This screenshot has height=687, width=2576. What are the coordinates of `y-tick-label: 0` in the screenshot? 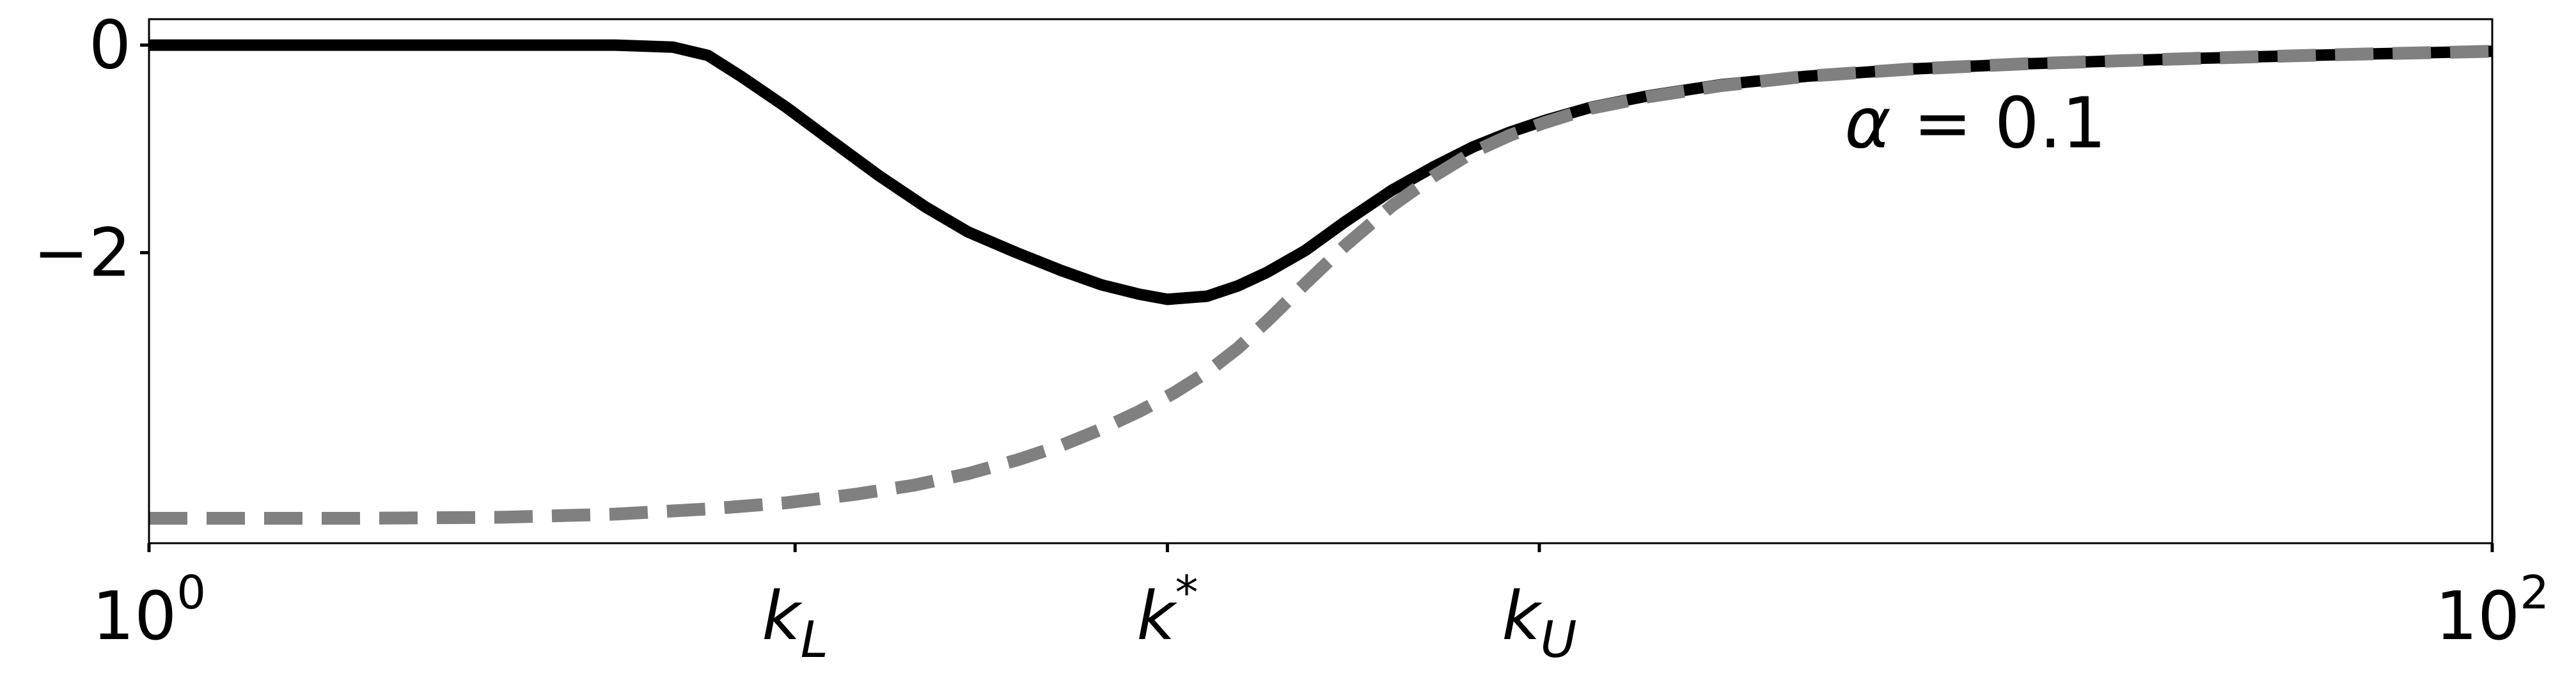 It's located at (110, 45).